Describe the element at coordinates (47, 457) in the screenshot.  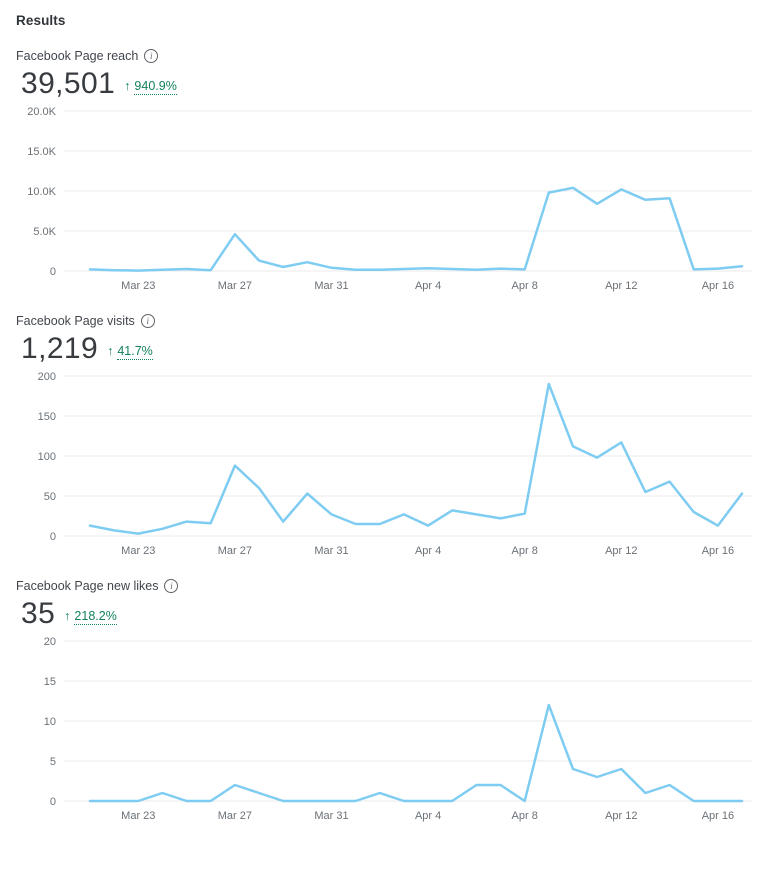
I see `y-tick-label: 100` at that location.